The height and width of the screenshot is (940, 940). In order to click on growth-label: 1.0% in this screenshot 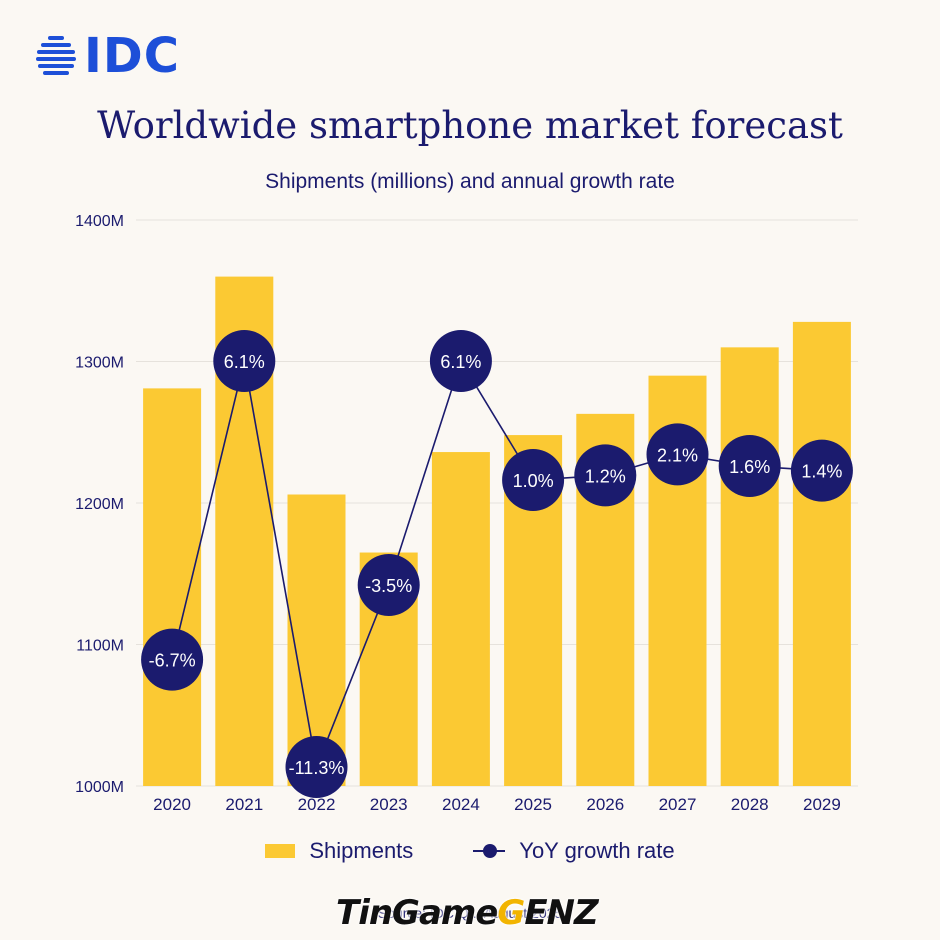, I will do `click(533, 481)`.